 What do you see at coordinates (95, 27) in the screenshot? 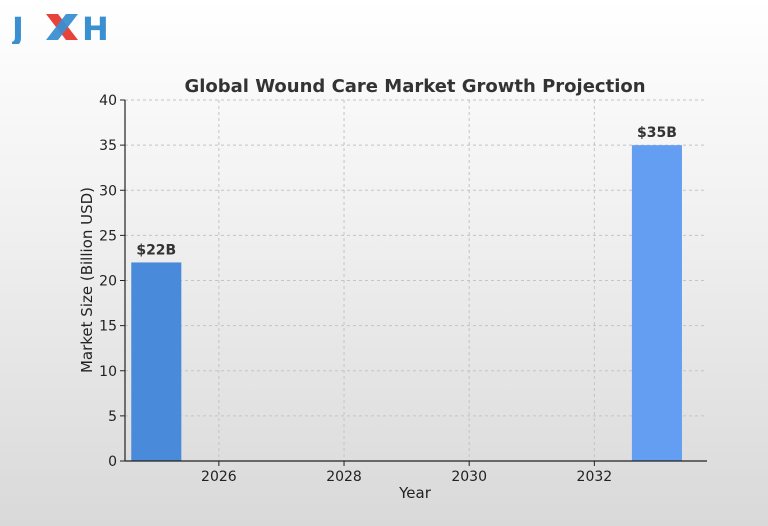
I see `svg-text: H` at bounding box center [95, 27].